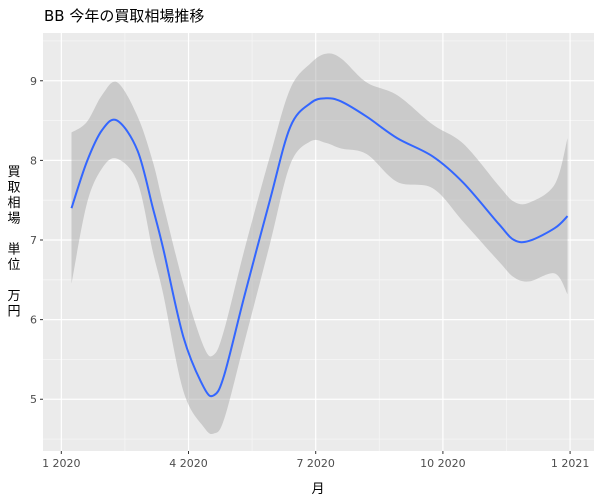 The width and height of the screenshot is (600, 504). What do you see at coordinates (33, 320) in the screenshot?
I see `y-tick-label: 6` at bounding box center [33, 320].